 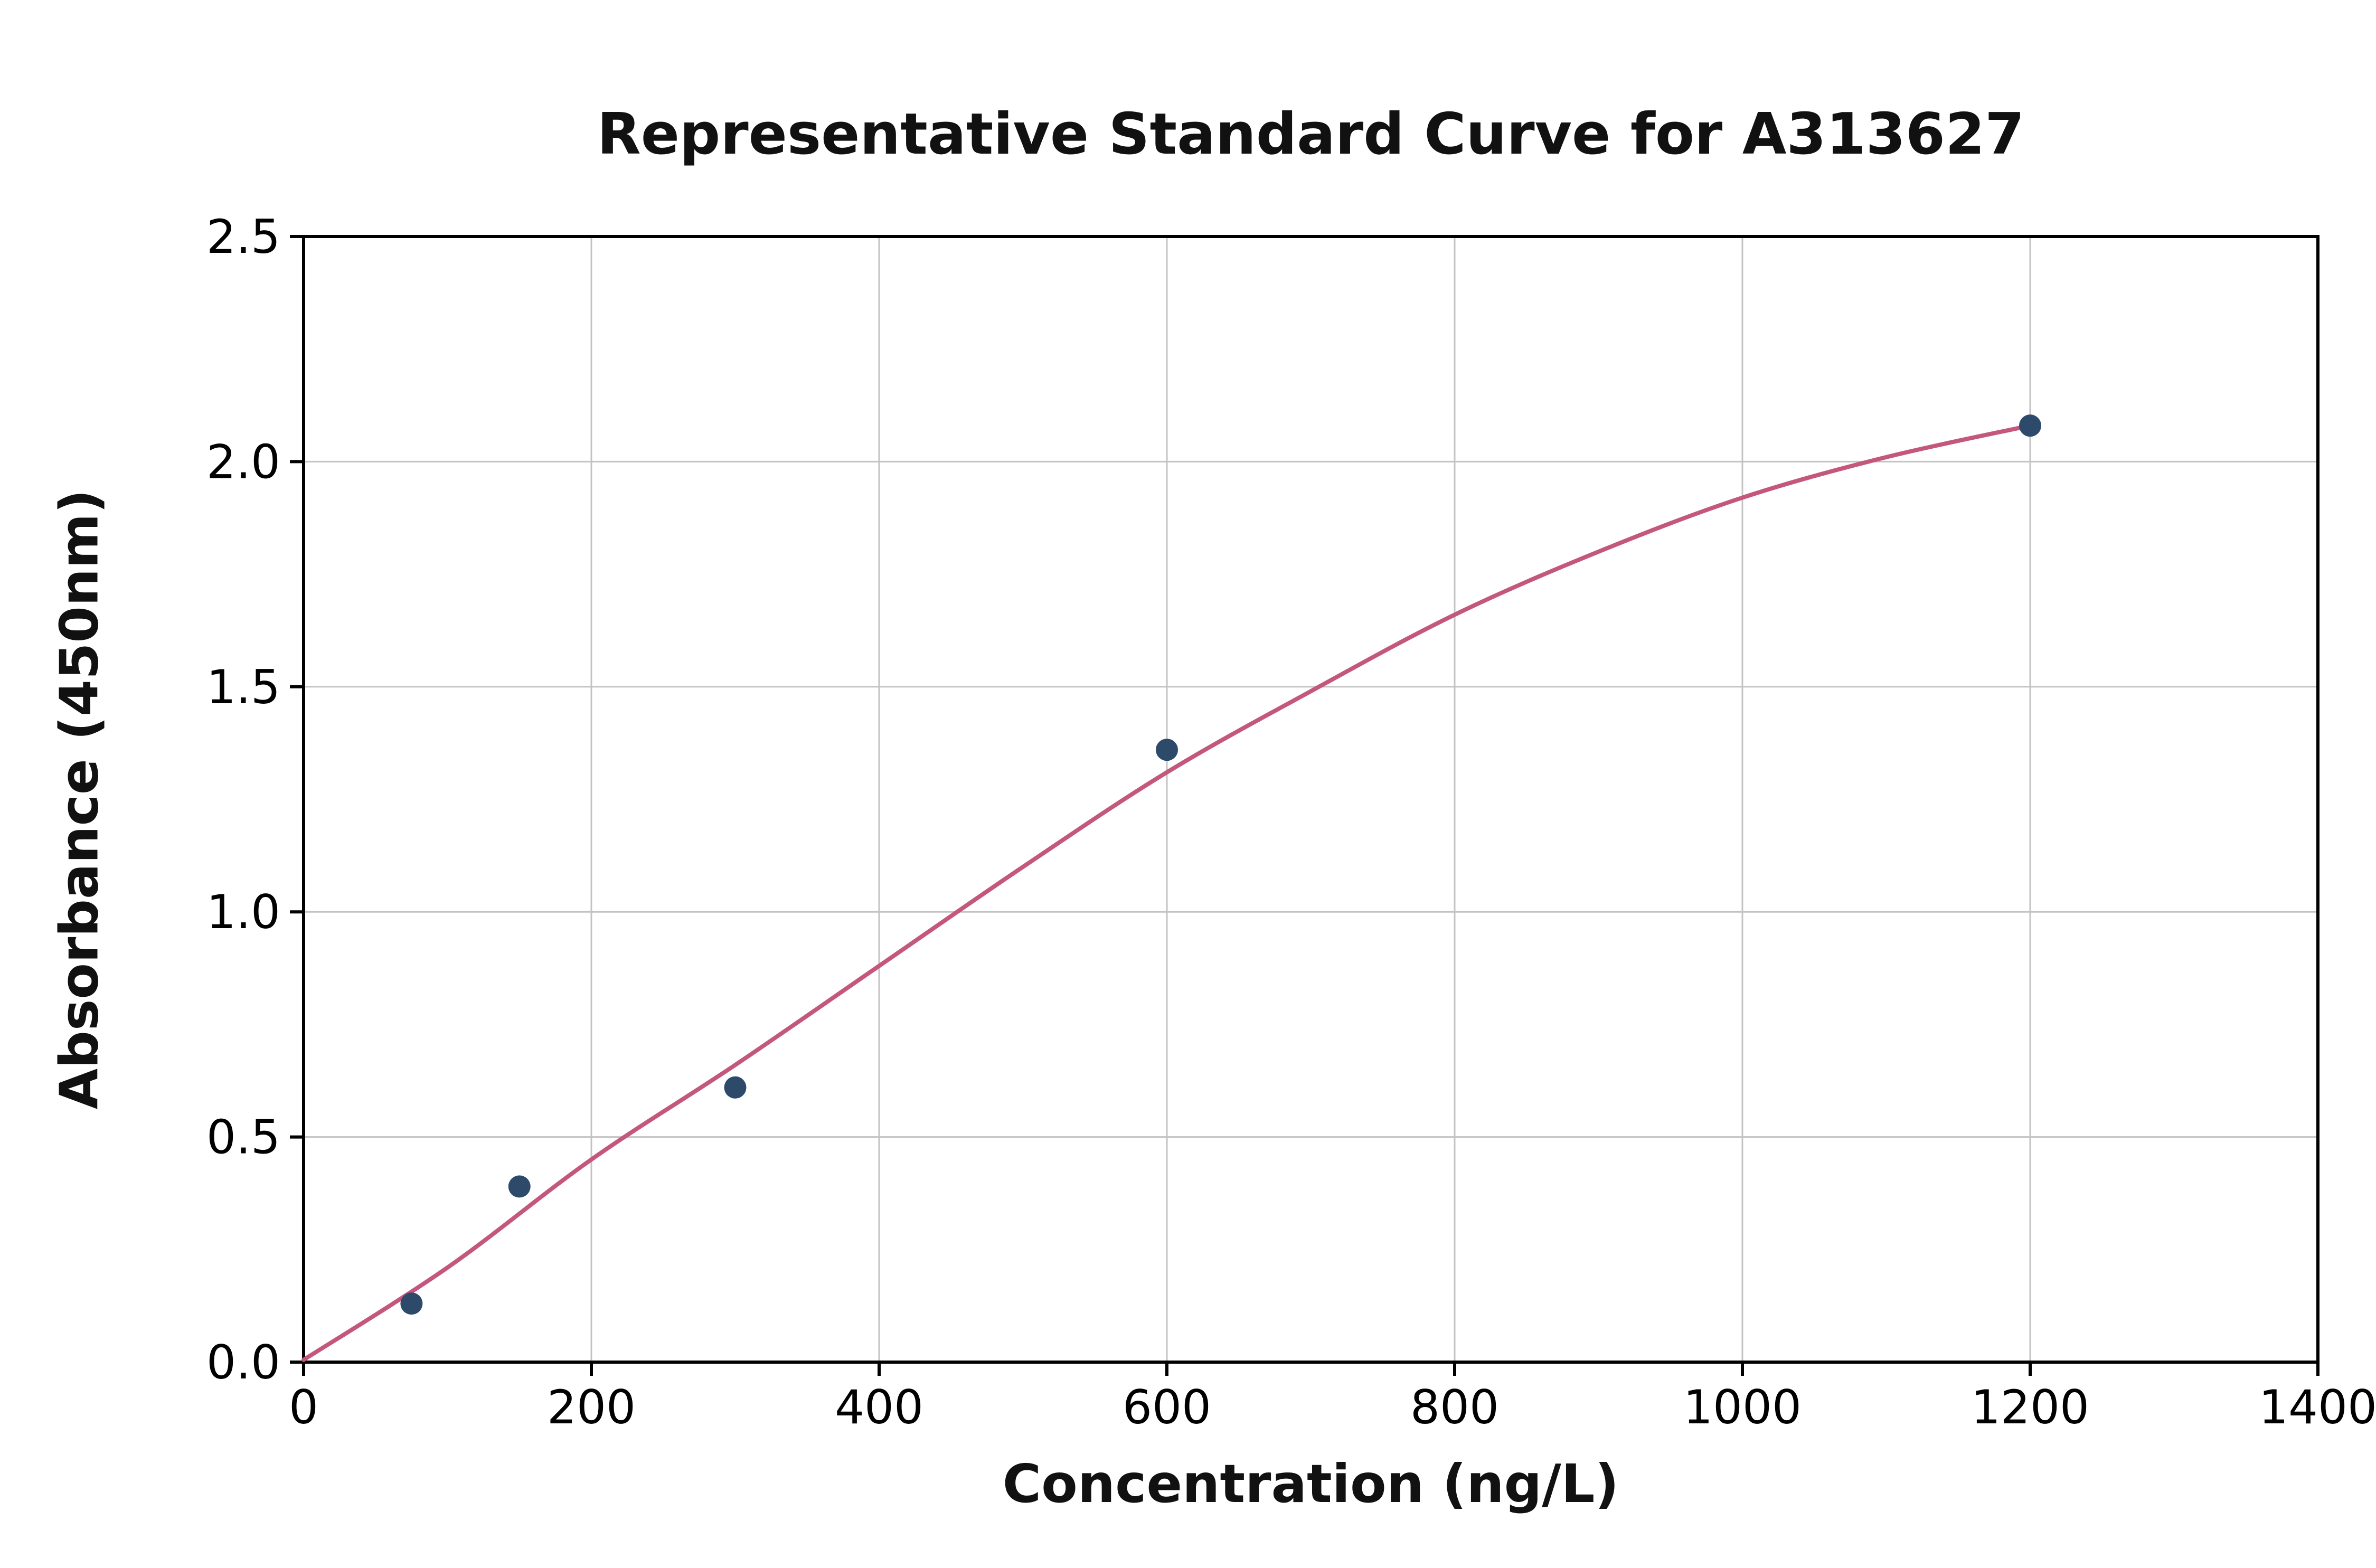 What do you see at coordinates (243, 1138) in the screenshot?
I see `y-tick-label: 0.5` at bounding box center [243, 1138].